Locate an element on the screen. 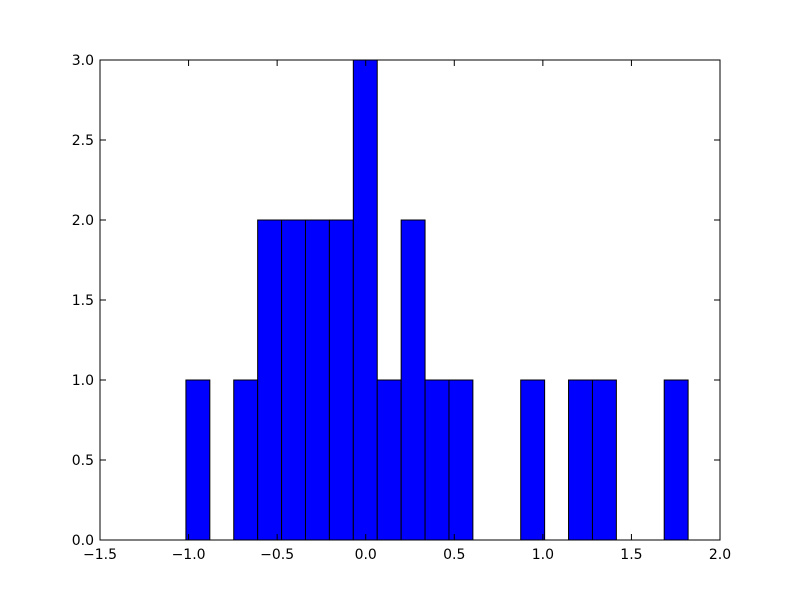 The image size is (800, 600). x-tick-label: 0.5 is located at coordinates (454, 555).